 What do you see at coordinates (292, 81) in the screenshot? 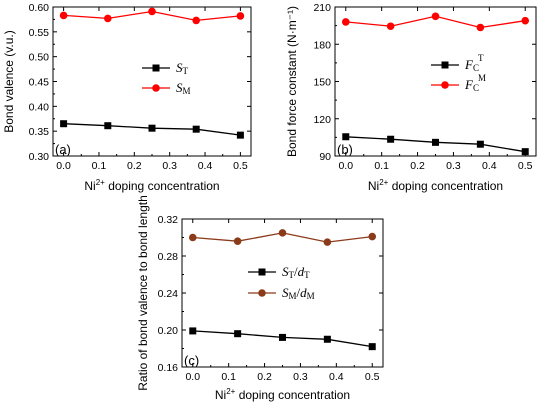
I see `y-axis-label: Bond force constant (N·m⁻¹)` at bounding box center [292, 81].